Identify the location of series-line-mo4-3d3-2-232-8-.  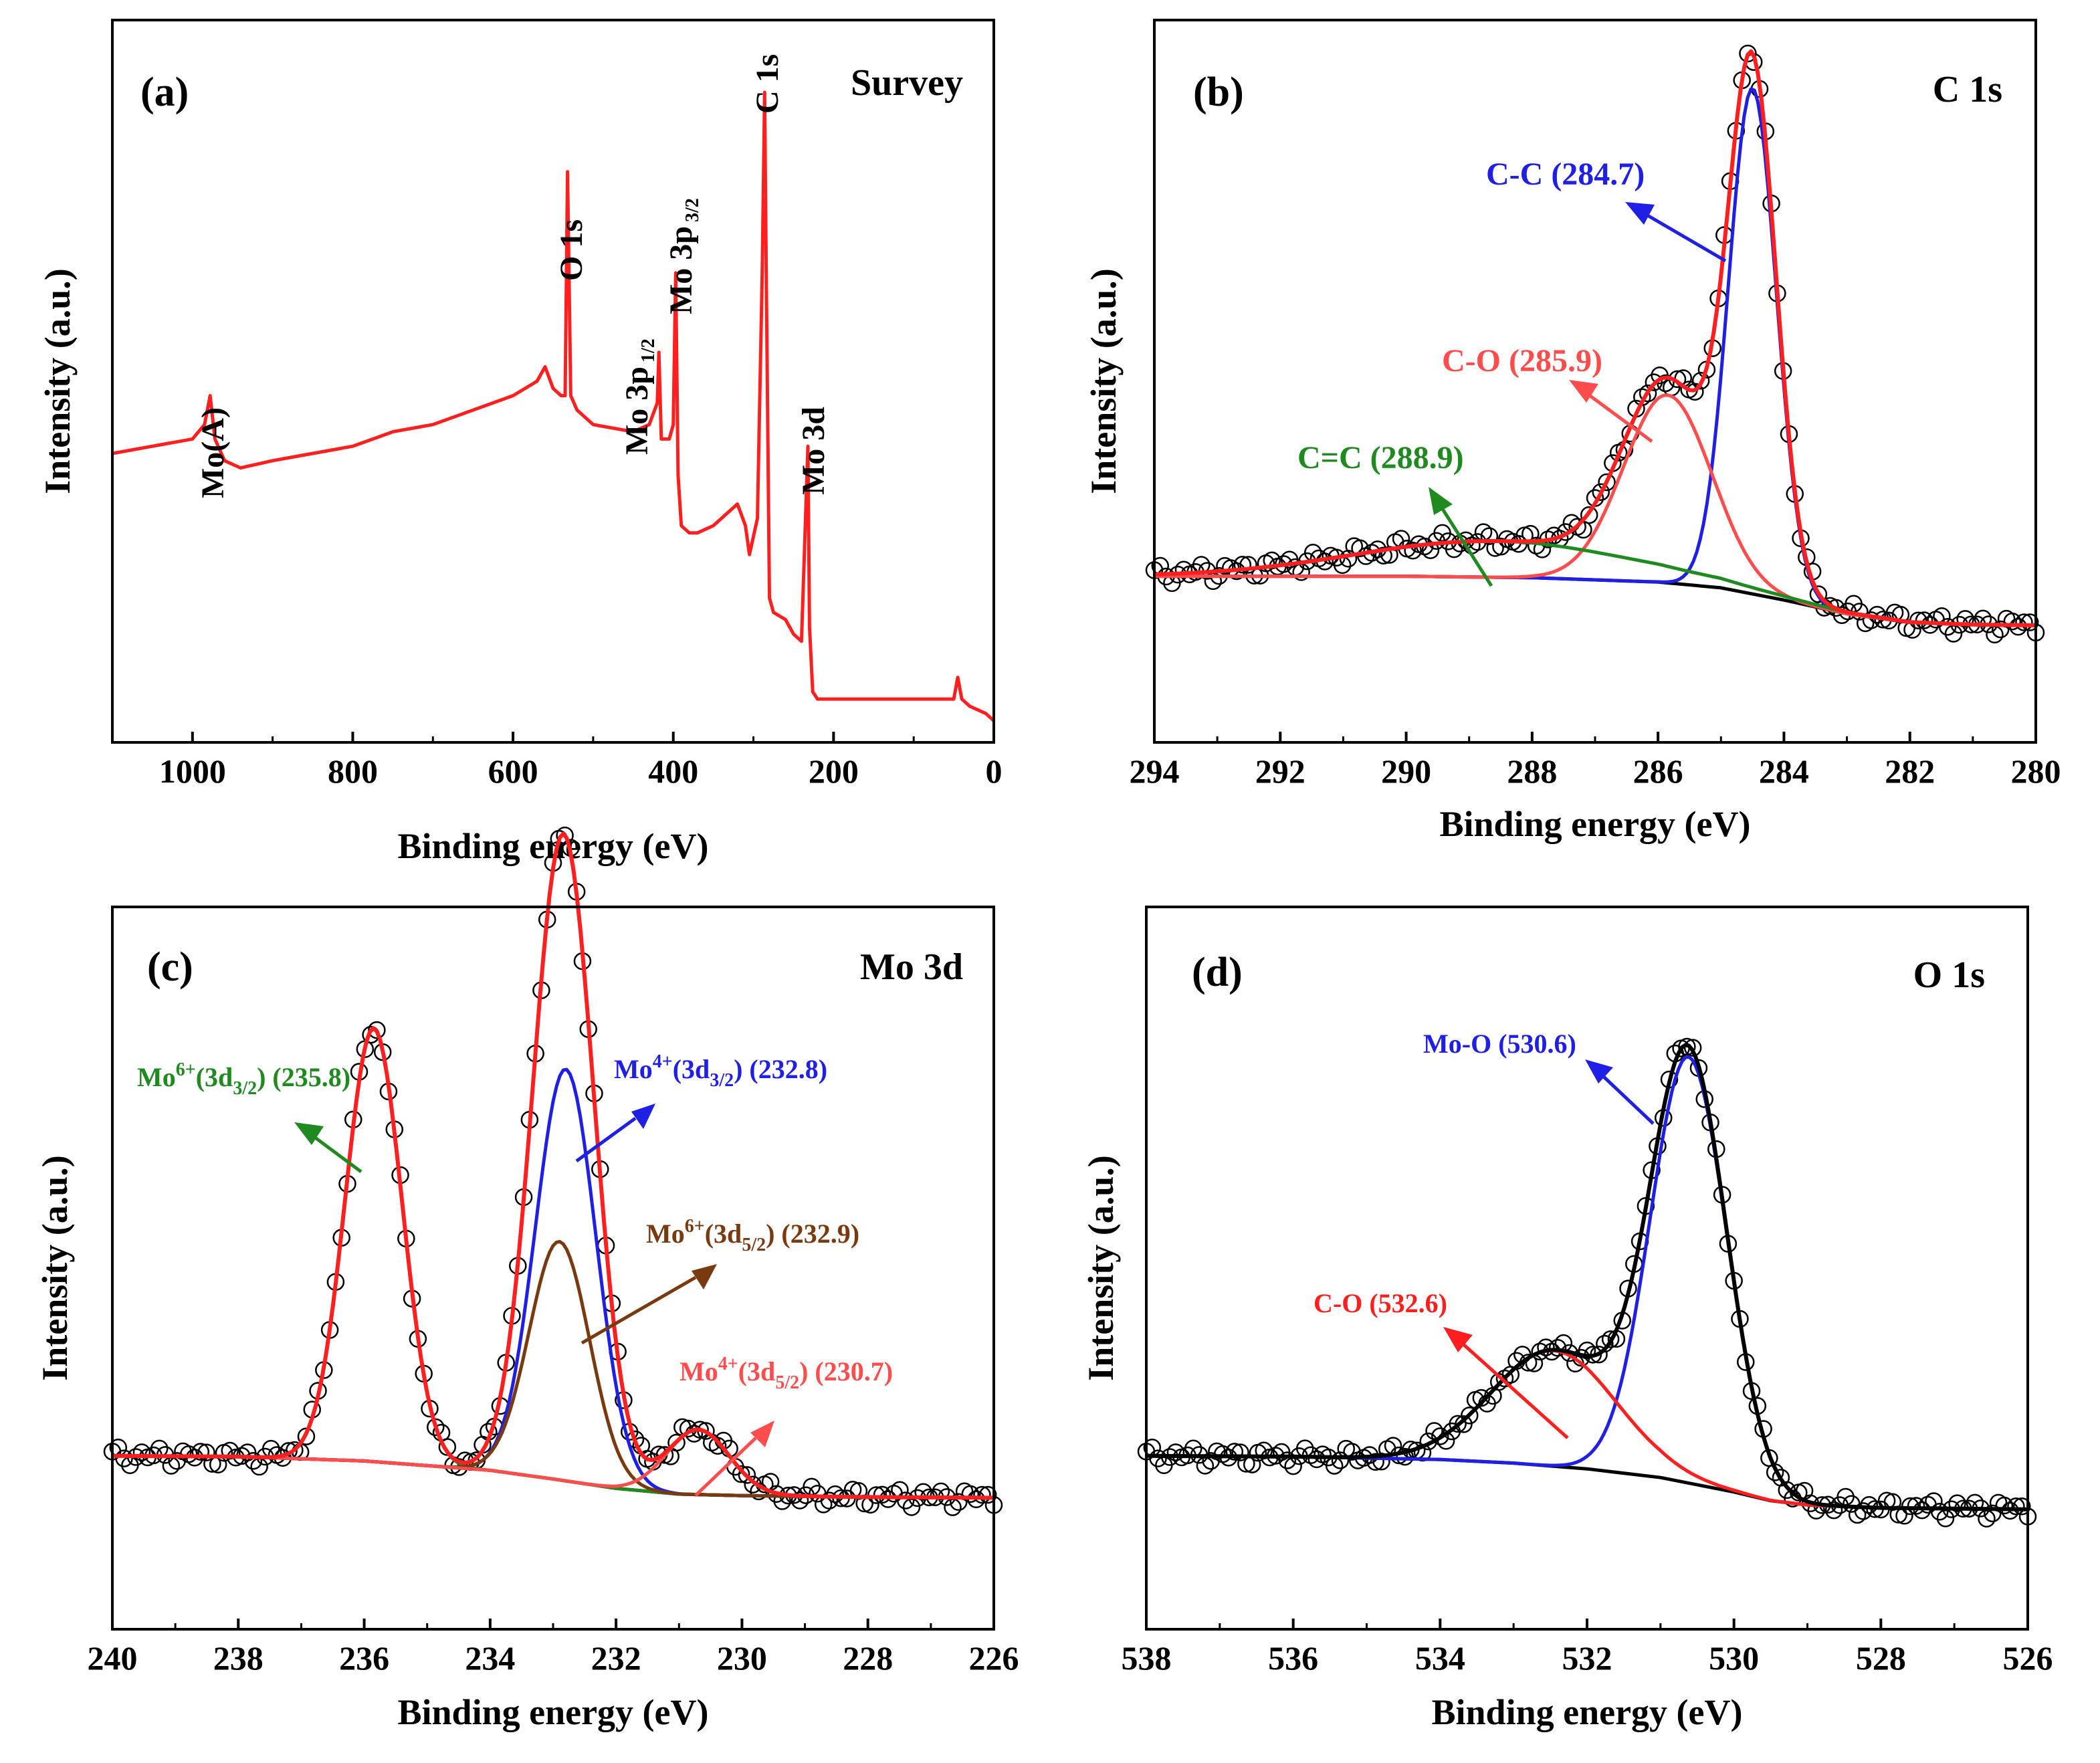
(553, 1283).